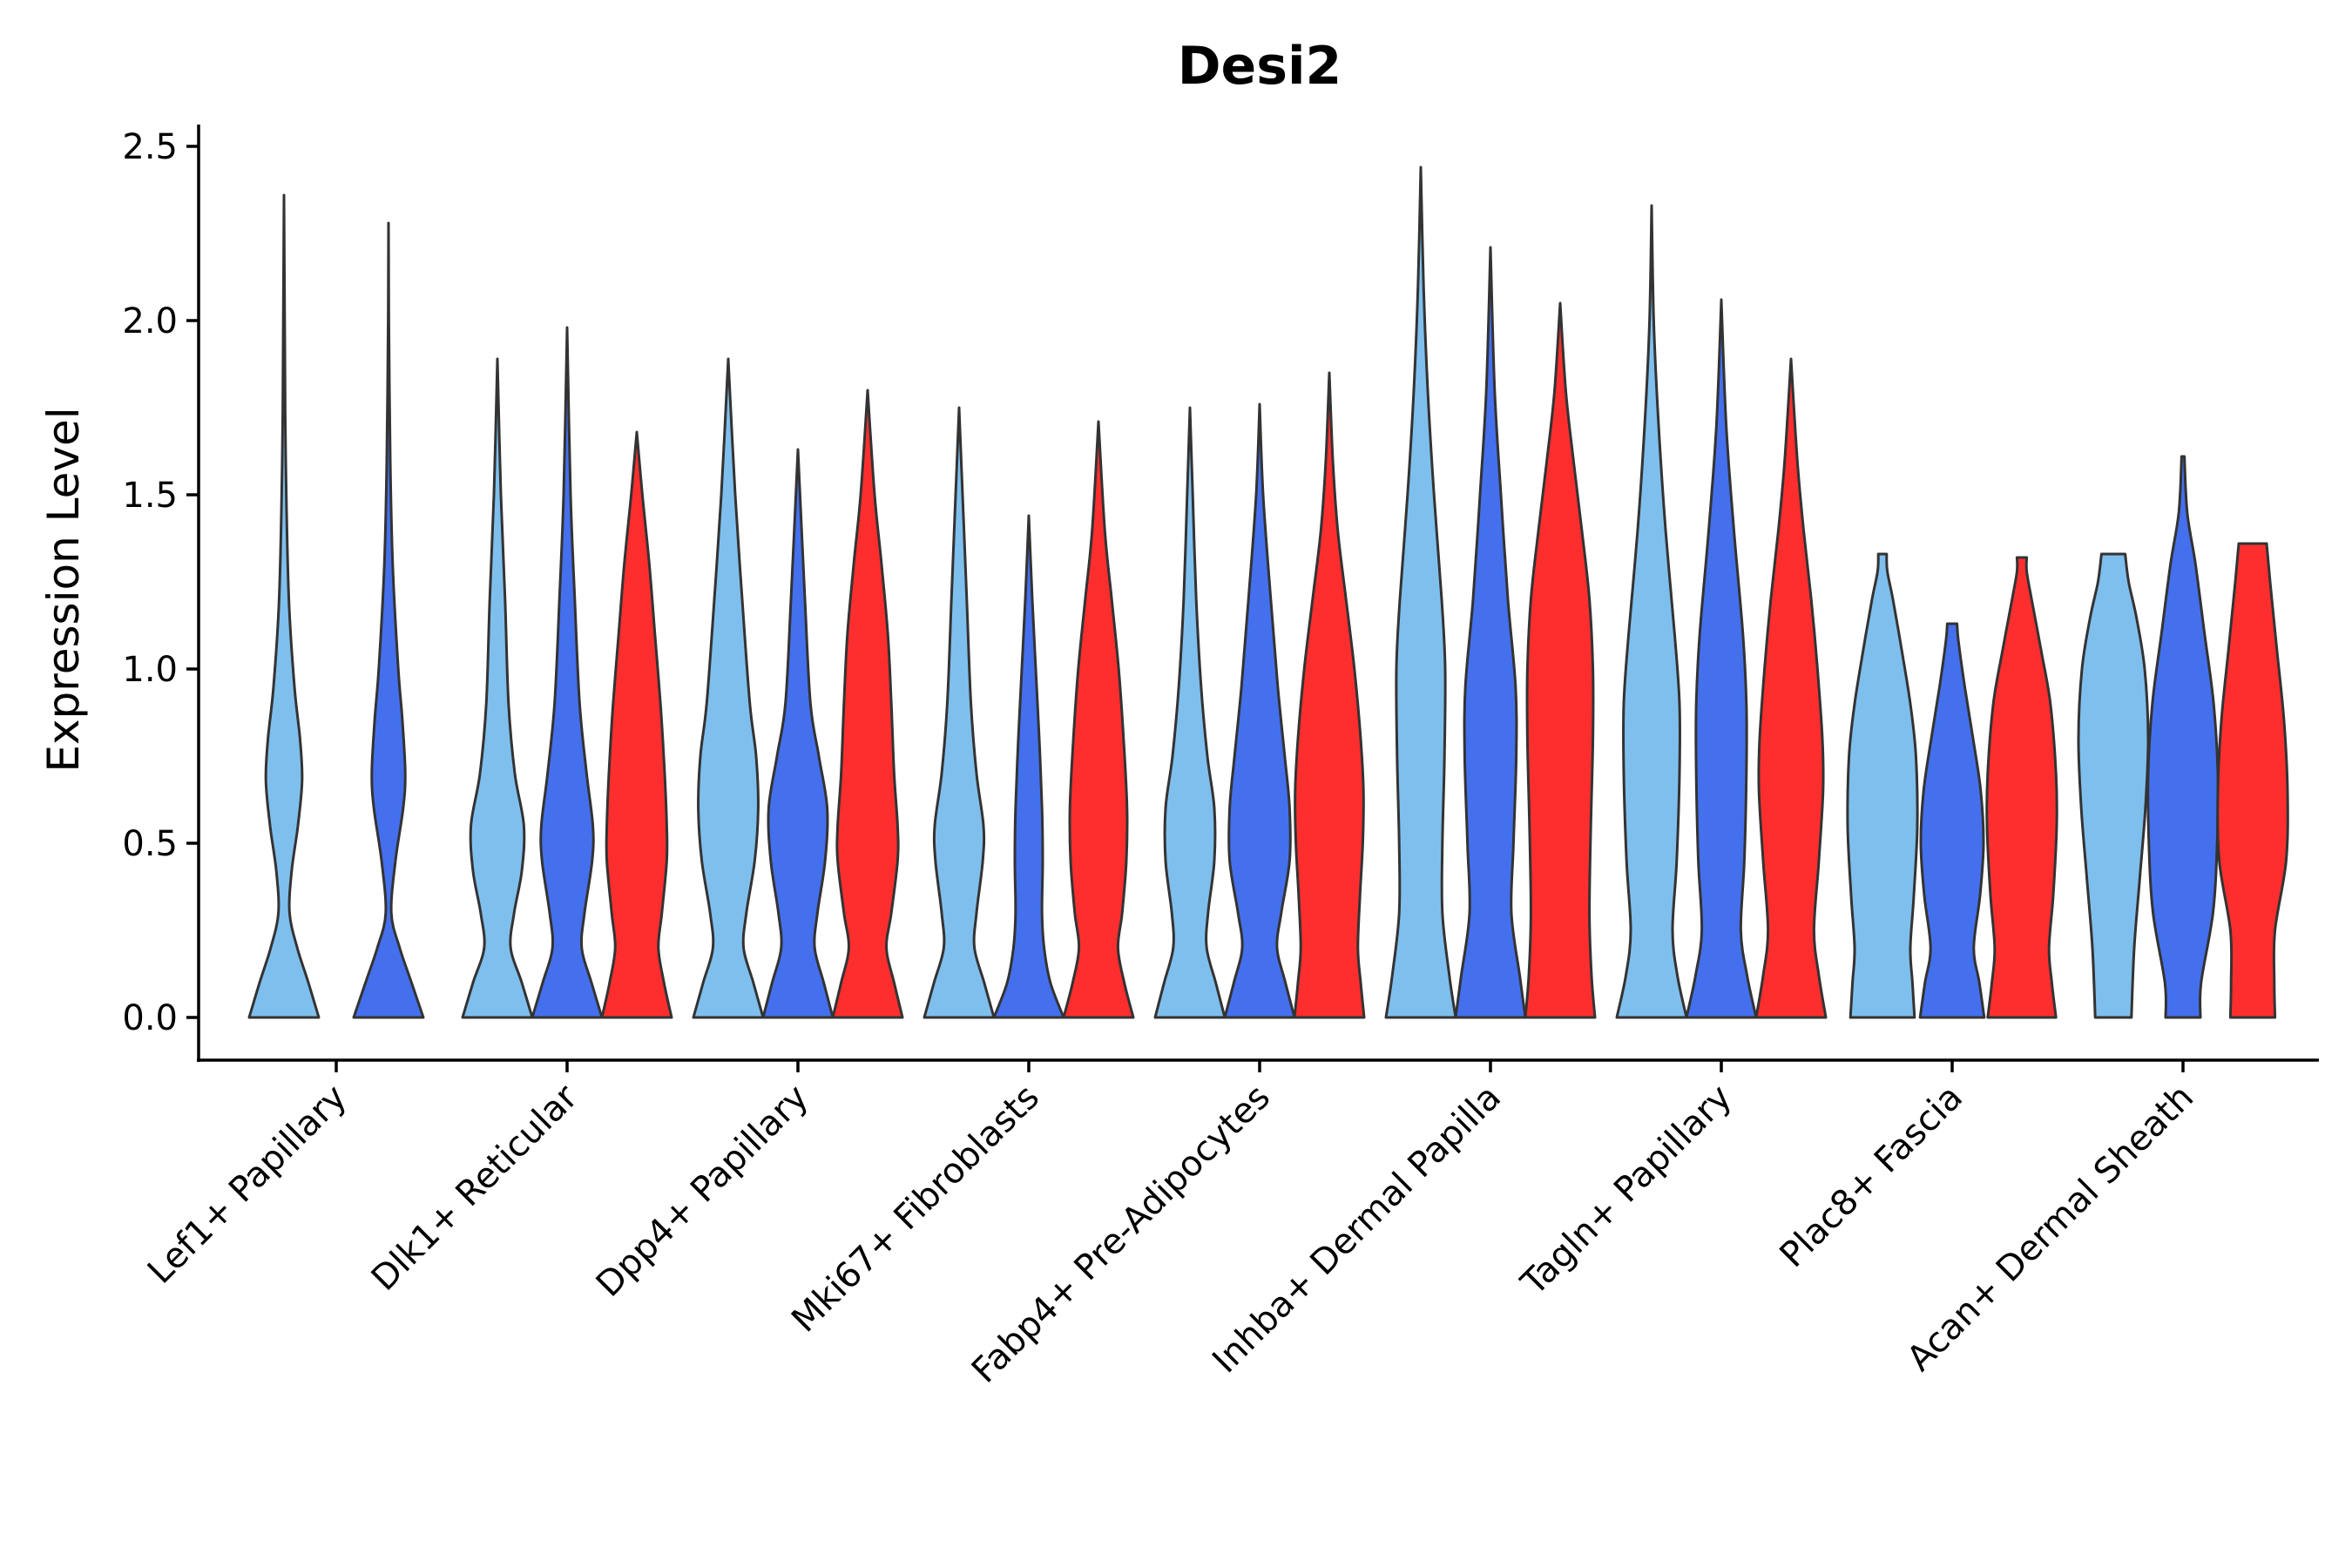 The width and height of the screenshot is (2352, 1568). Describe the element at coordinates (150, 1018) in the screenshot. I see `y-tick-label: 0.0` at that location.